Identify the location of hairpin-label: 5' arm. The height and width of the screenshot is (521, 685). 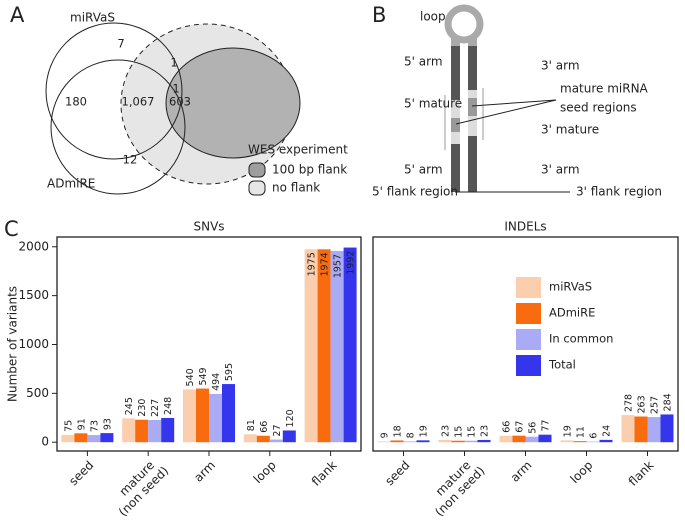
(423, 62).